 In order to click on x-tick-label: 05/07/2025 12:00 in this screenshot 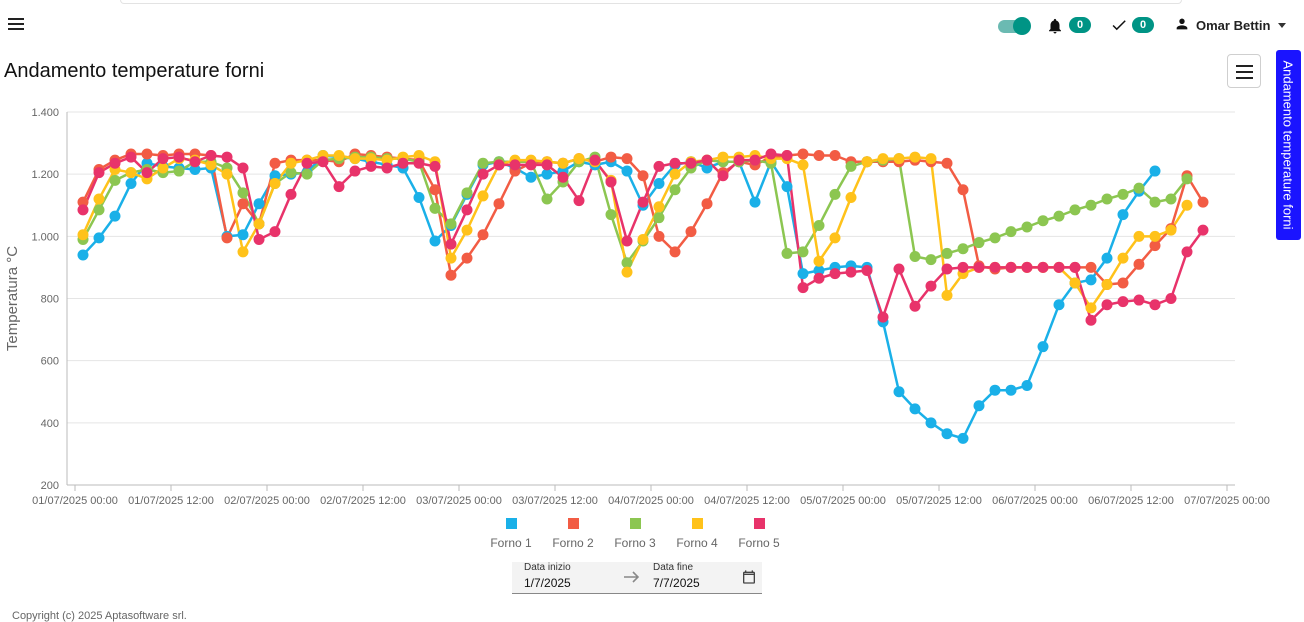, I will do `click(939, 501)`.